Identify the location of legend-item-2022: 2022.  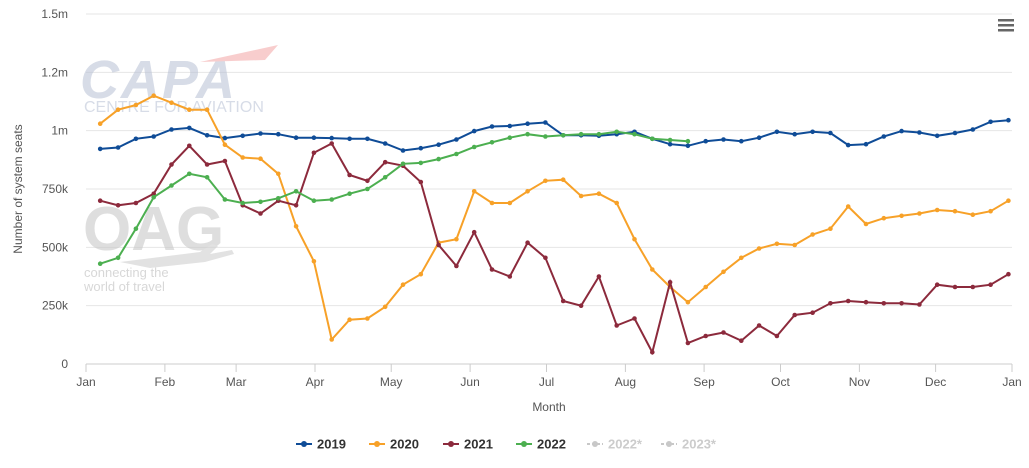
(541, 444).